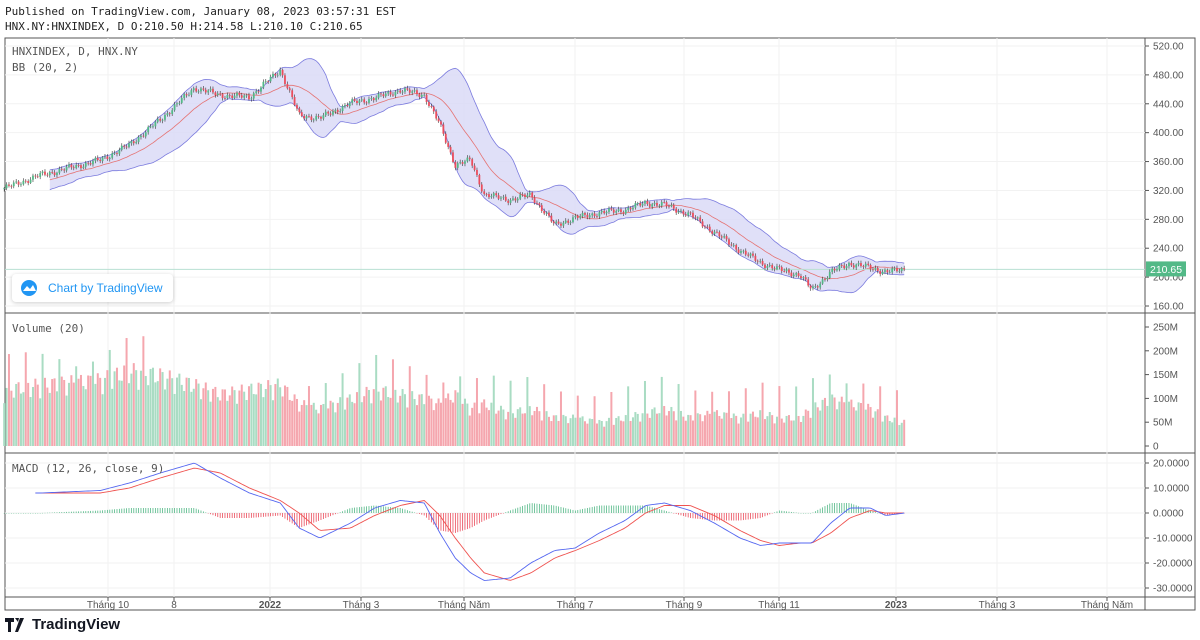  I want to click on macd-label: MACD (12, 26, close, 9), so click(88, 468).